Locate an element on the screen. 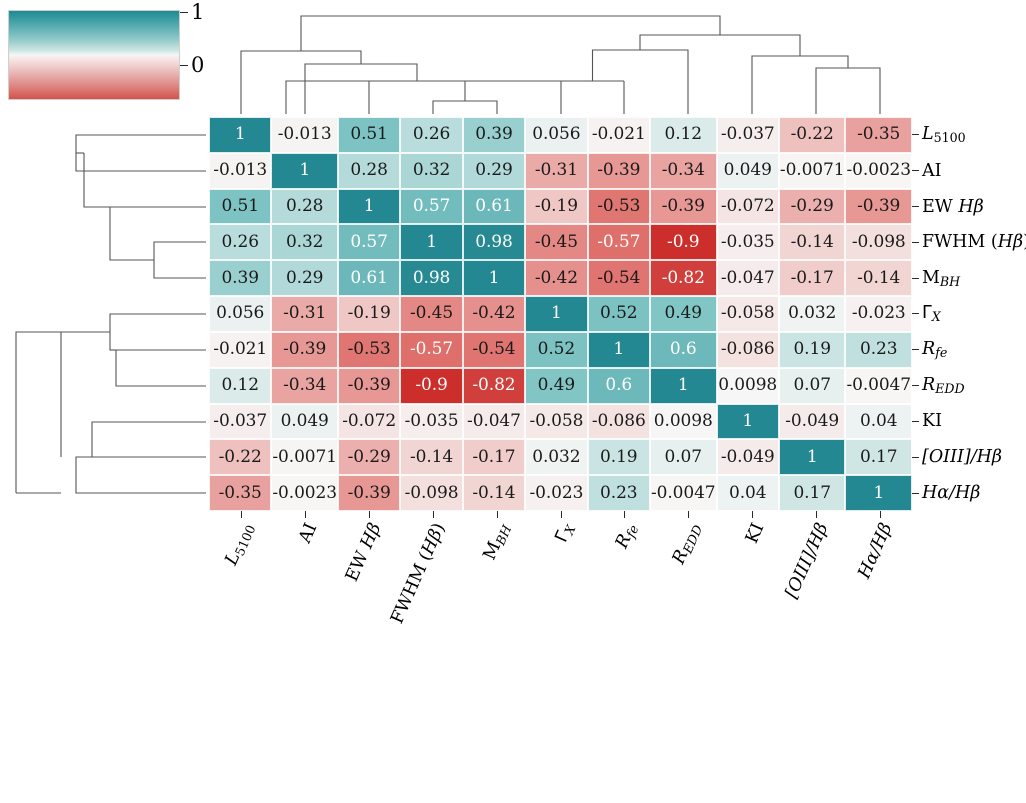  row-label-text: EW Hβ is located at coordinates (953, 206).